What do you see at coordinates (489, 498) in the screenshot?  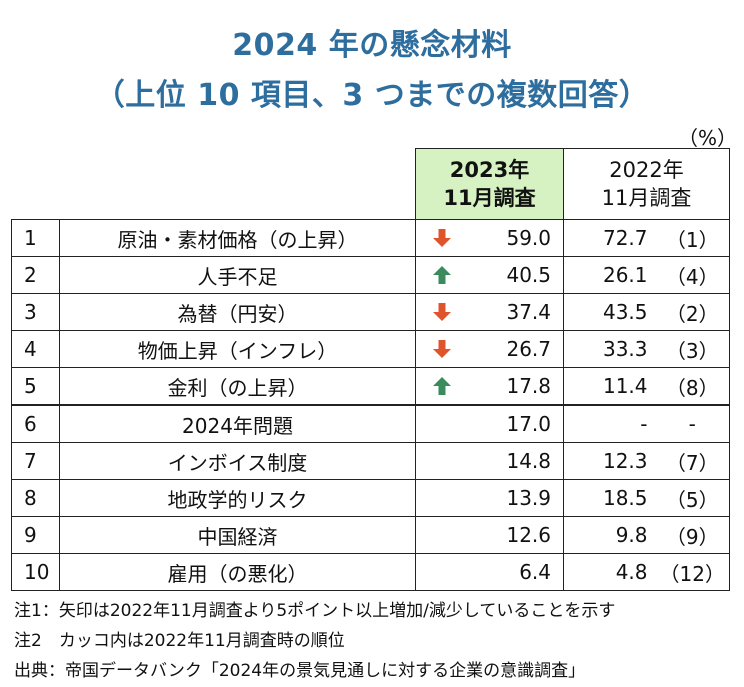 I see `value-2023-cell: 13.9` at bounding box center [489, 498].